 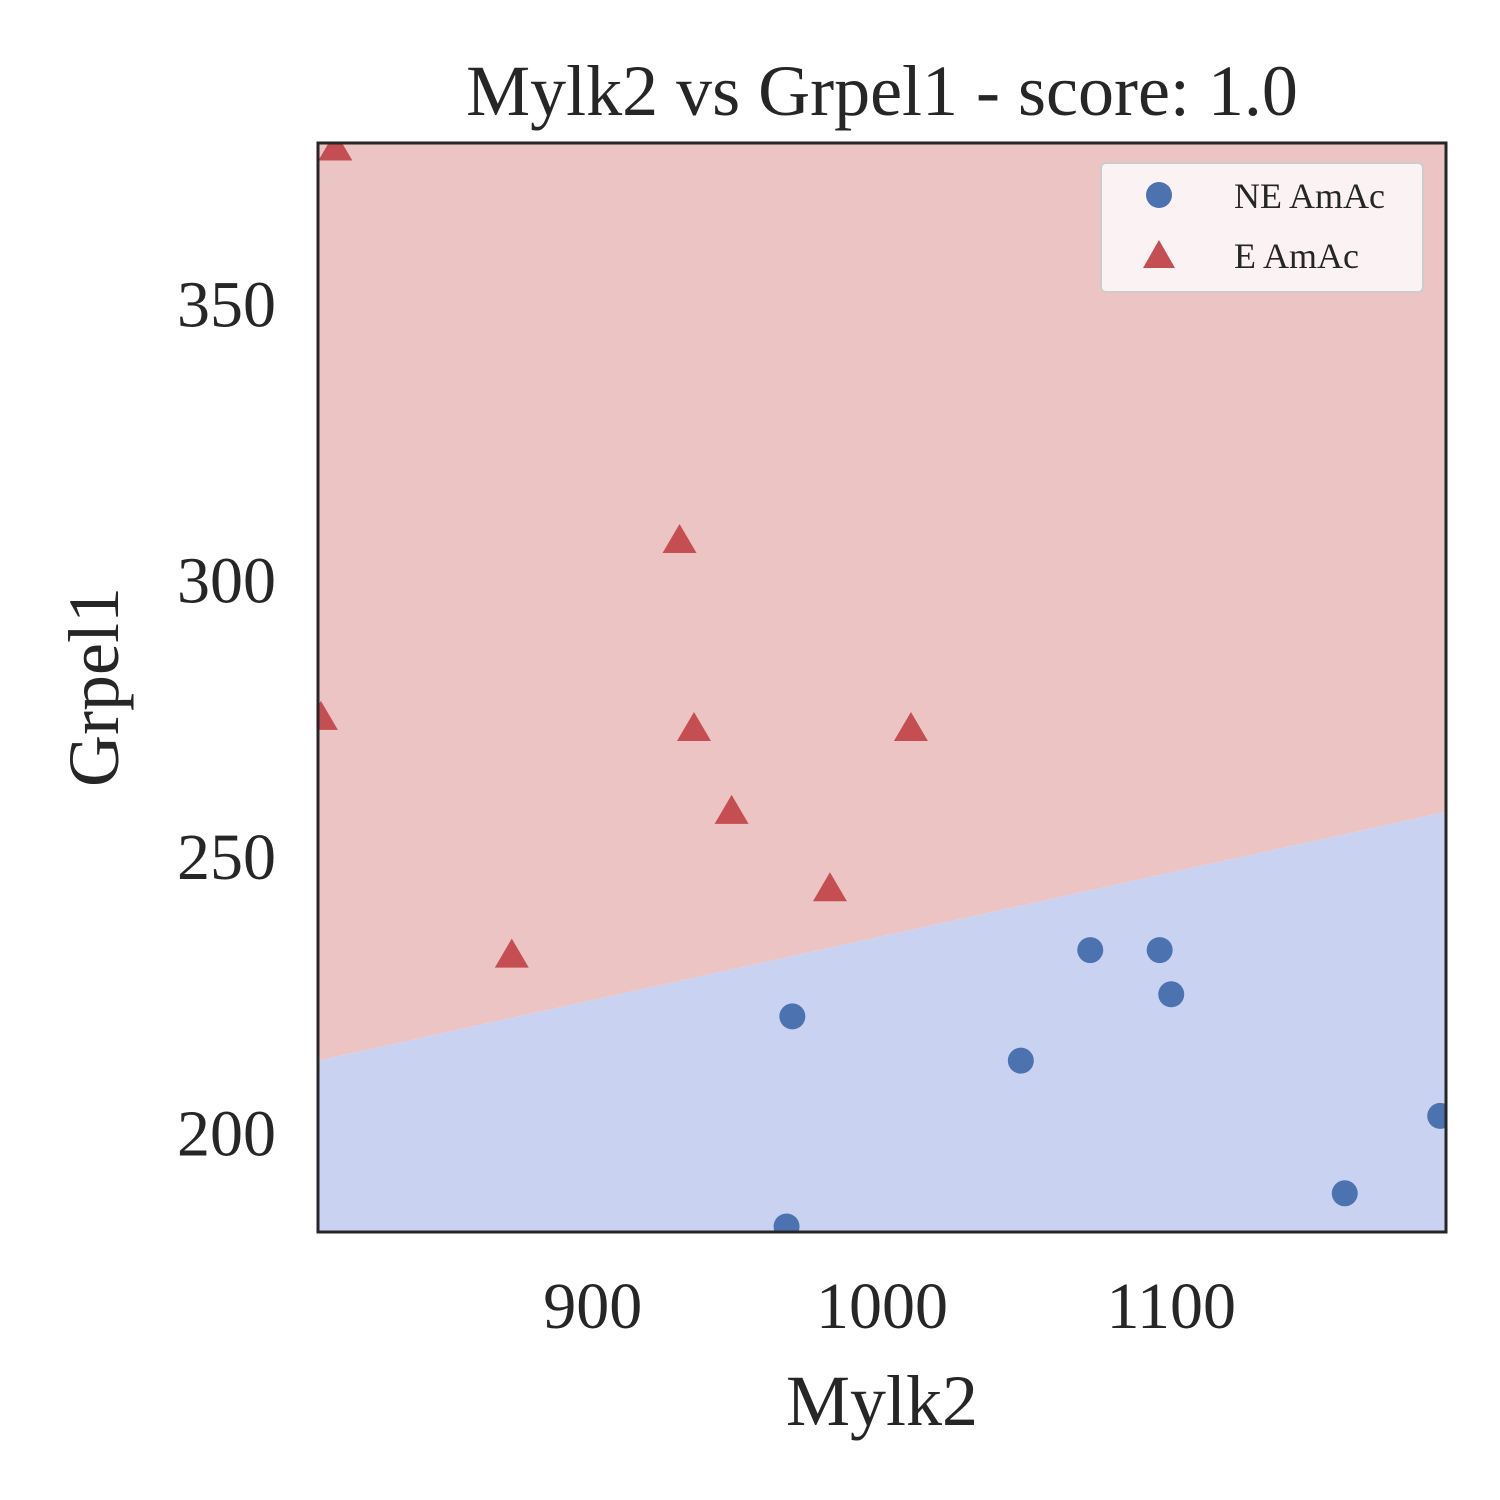 I want to click on legend-marker-ne-amac, so click(x=1159, y=195).